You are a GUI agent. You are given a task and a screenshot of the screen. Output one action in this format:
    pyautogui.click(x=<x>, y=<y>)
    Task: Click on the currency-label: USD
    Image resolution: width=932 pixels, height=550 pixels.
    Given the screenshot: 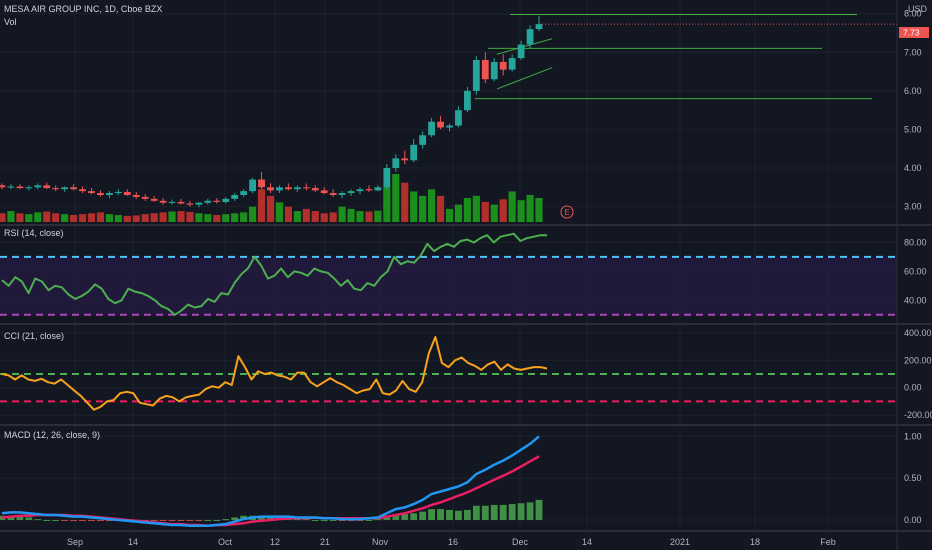 What is the action you would take?
    pyautogui.click(x=918, y=9)
    